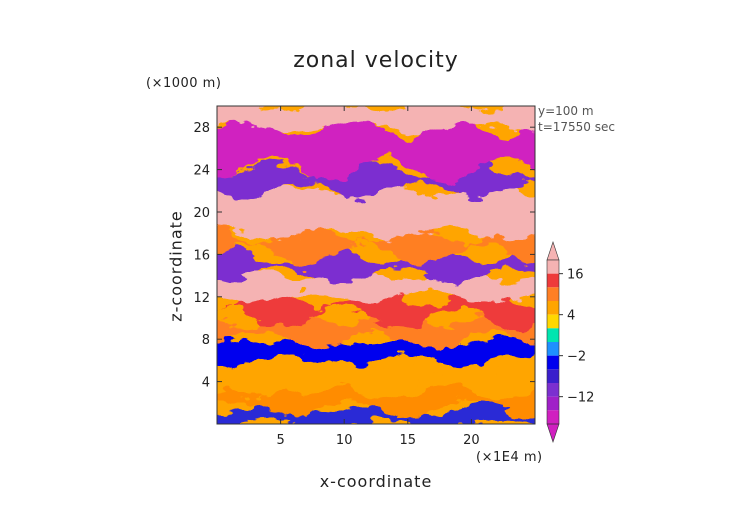  Describe the element at coordinates (376, 481) in the screenshot. I see `x-axis-label: x-coordinate` at that location.